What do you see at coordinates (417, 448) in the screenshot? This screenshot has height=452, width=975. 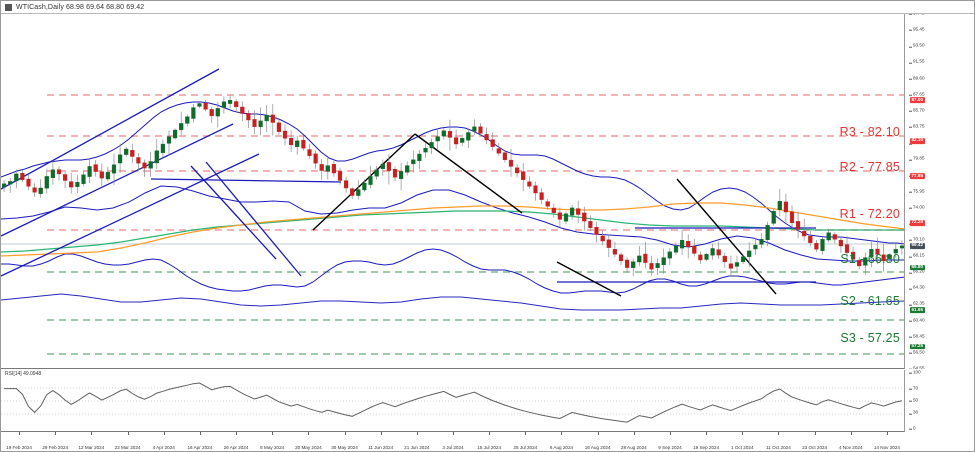 I see `date-tick-label: 21 Jun 2024` at bounding box center [417, 448].